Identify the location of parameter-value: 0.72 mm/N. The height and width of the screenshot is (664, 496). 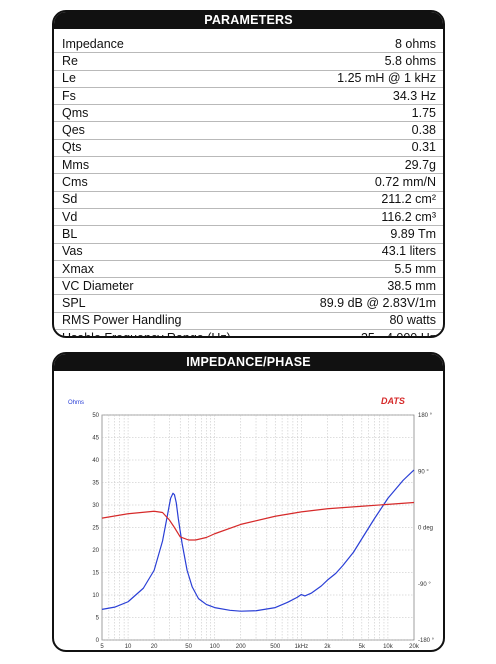
(361, 182).